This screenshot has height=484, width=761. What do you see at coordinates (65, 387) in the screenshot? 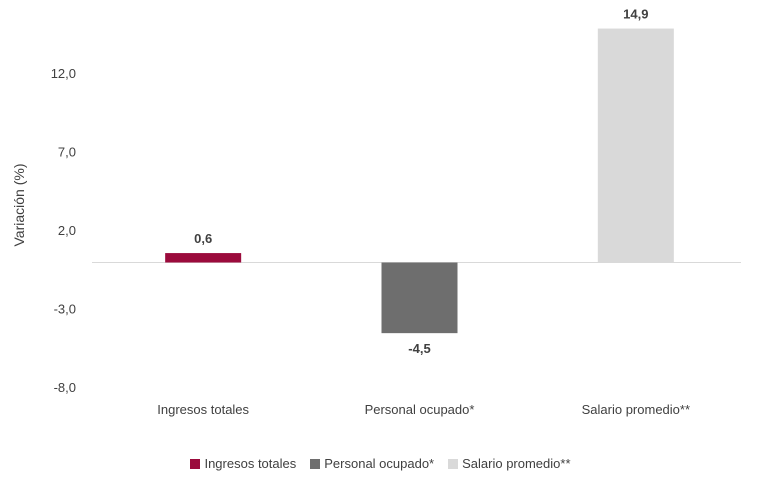
I see `y-tick-label: -8,0` at bounding box center [65, 387].